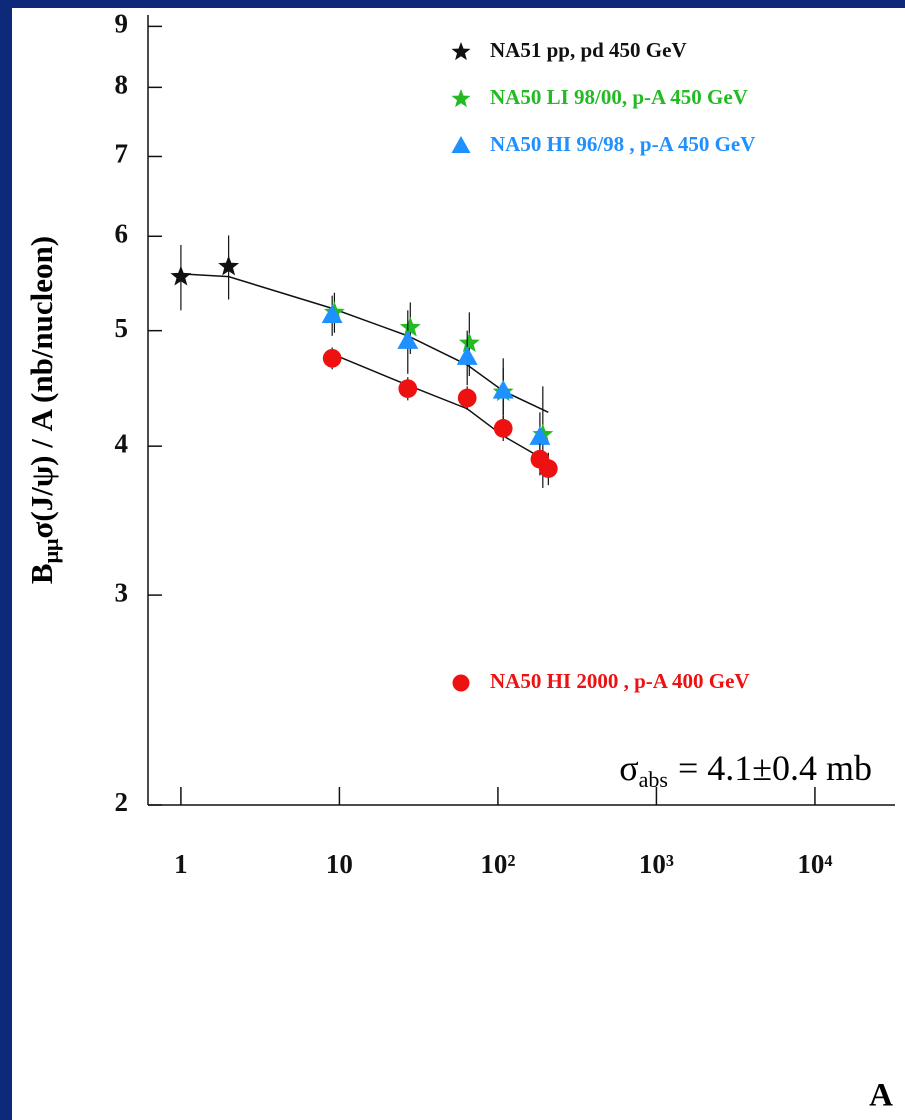 Image resolution: width=905 pixels, height=1120 pixels. What do you see at coordinates (622, 144) in the screenshot?
I see `legend-label: NA50 HI 96/98 , p-A 450 GeV` at bounding box center [622, 144].